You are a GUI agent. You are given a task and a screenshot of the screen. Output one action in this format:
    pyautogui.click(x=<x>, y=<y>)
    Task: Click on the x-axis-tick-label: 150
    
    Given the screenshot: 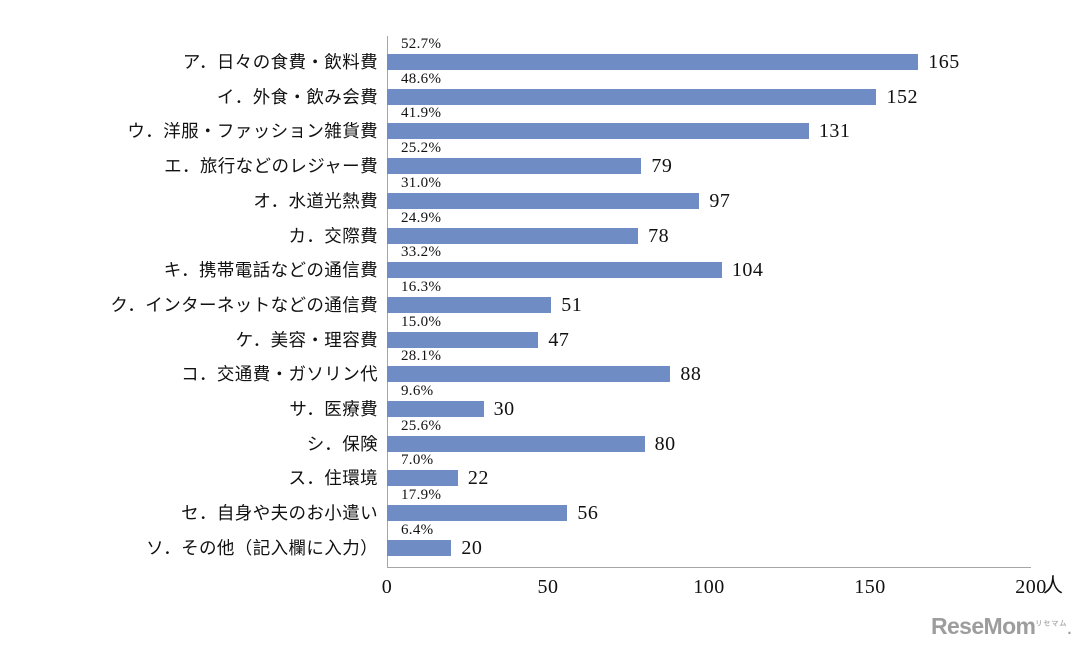 What is the action you would take?
    pyautogui.click(x=870, y=587)
    